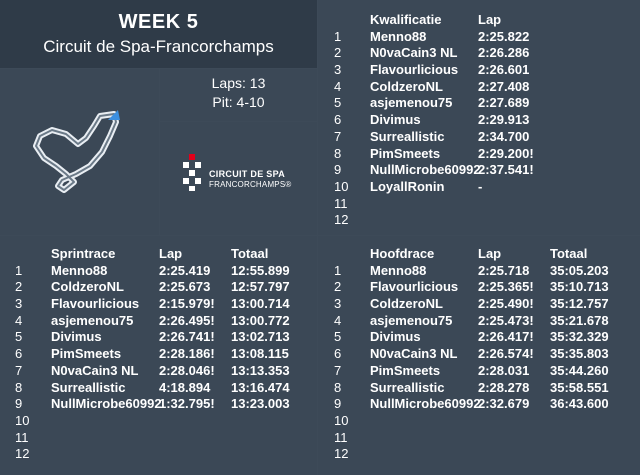 The height and width of the screenshot is (475, 640). Describe the element at coordinates (260, 404) in the screenshot. I see `total-time-cell: 13:23.003` at that location.